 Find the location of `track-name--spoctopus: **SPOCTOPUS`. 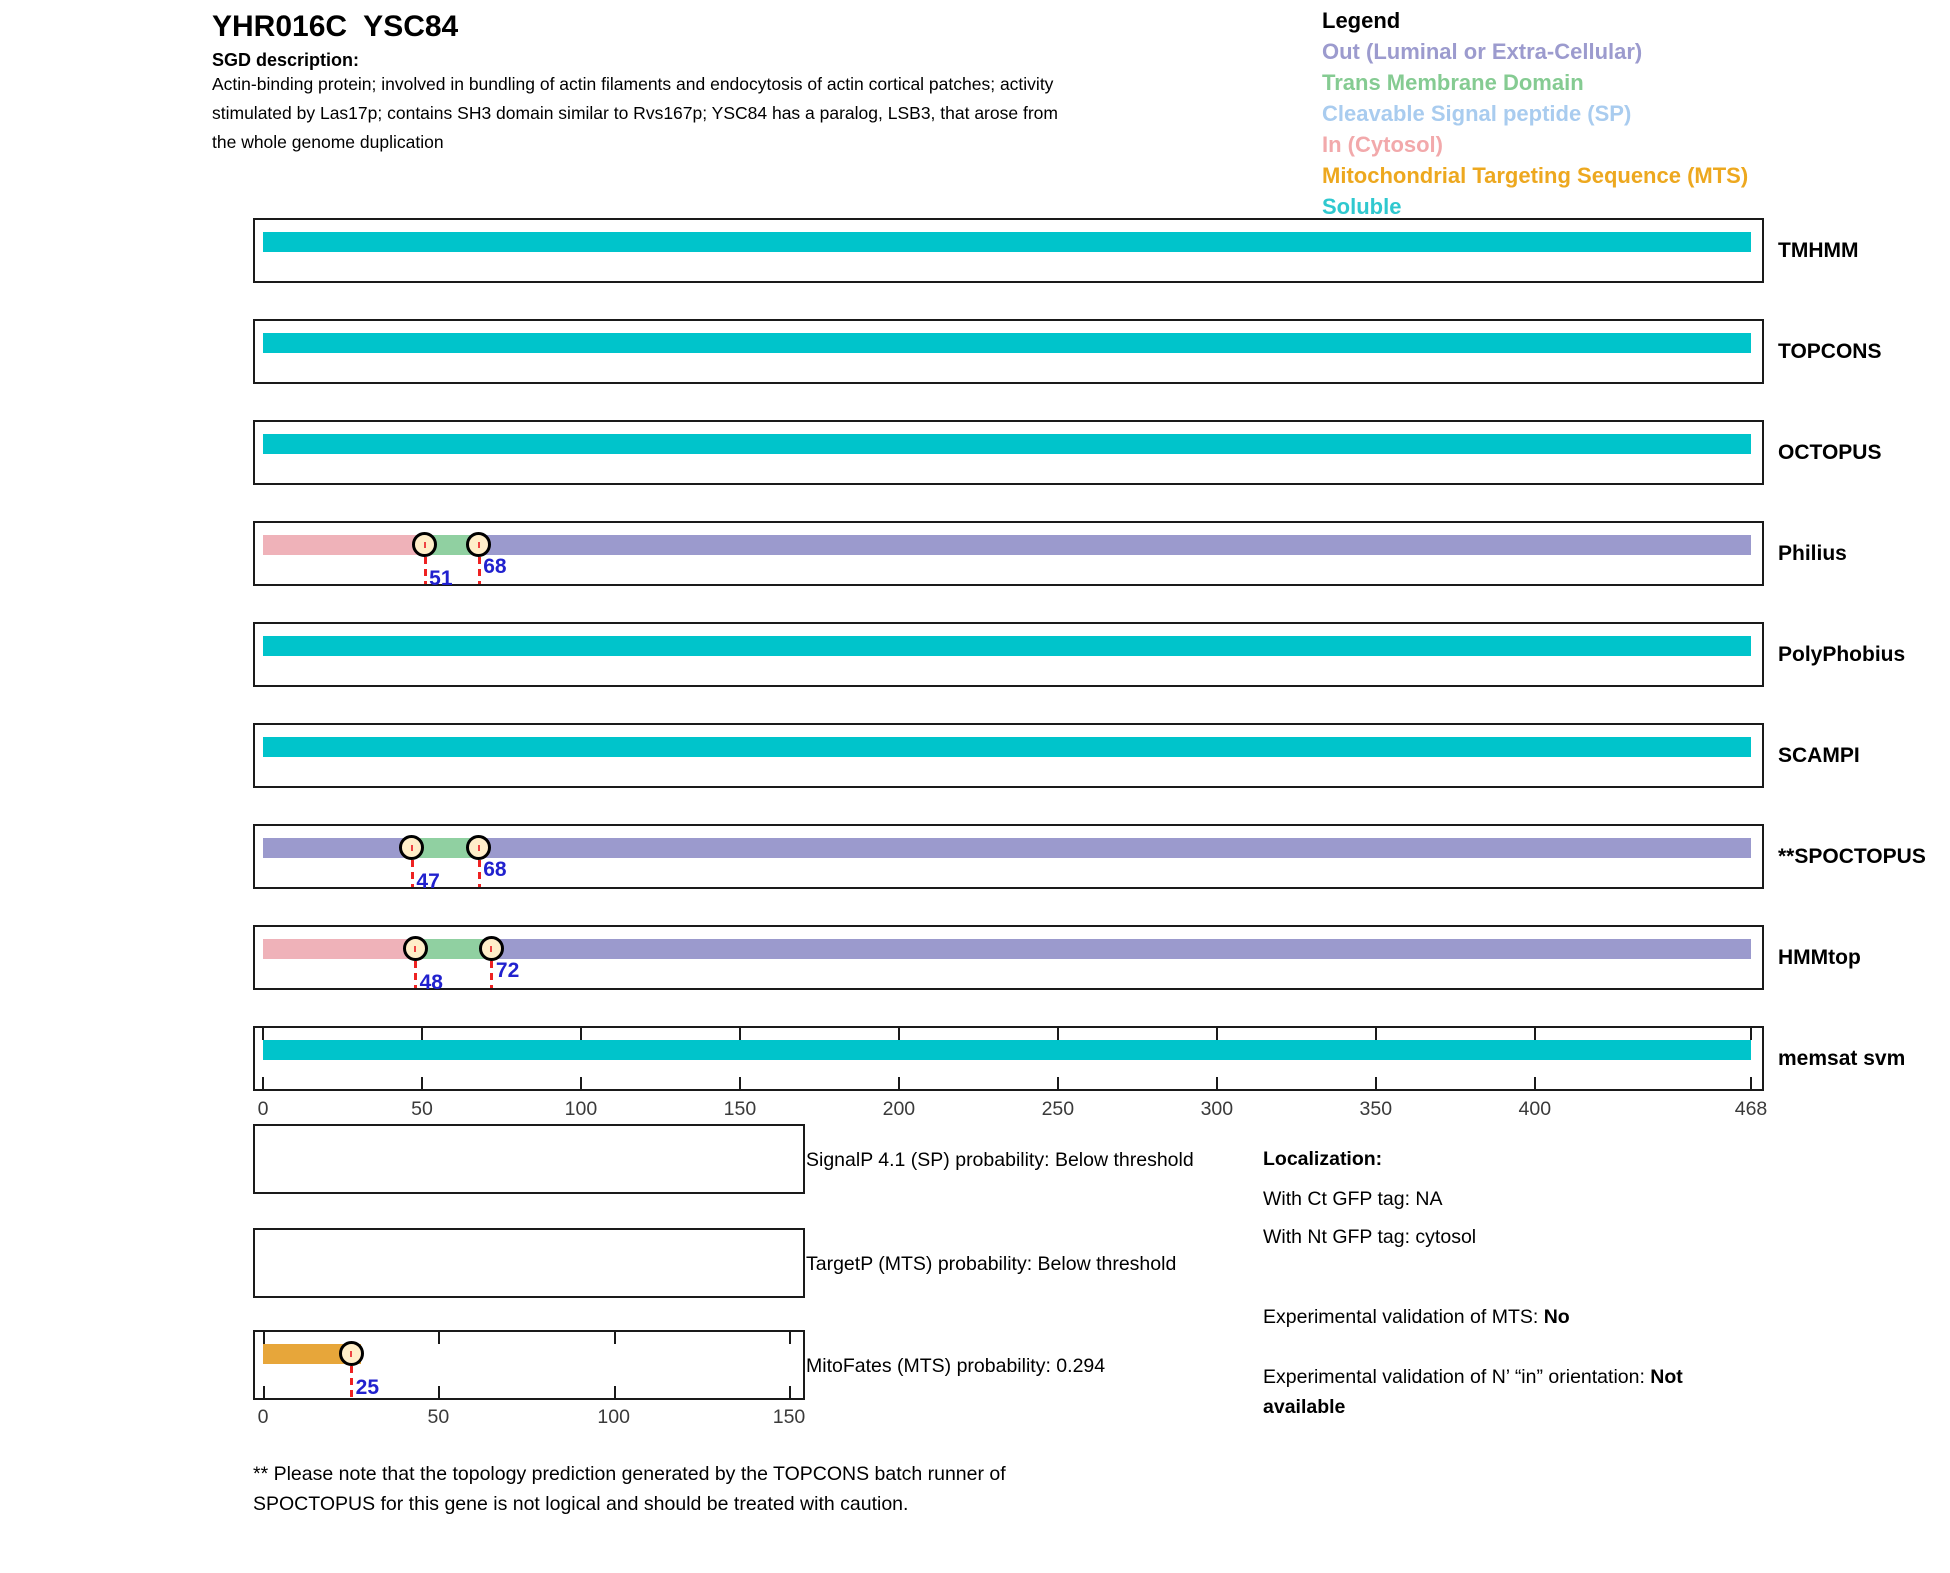

track-name--spoctopus: **SPOCTOPUS is located at coordinates (1852, 856).